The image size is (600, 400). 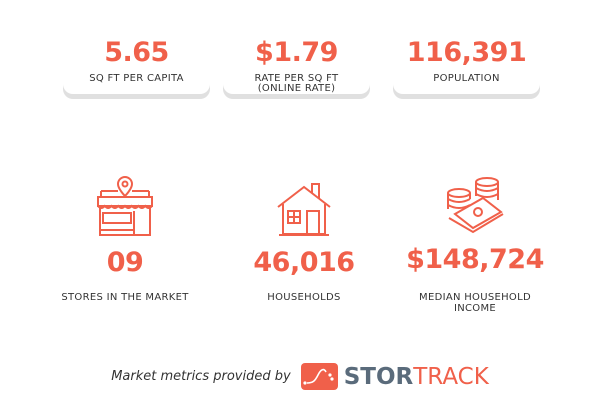 I want to click on population-card: 116,391 POPULATION, so click(x=466, y=56).